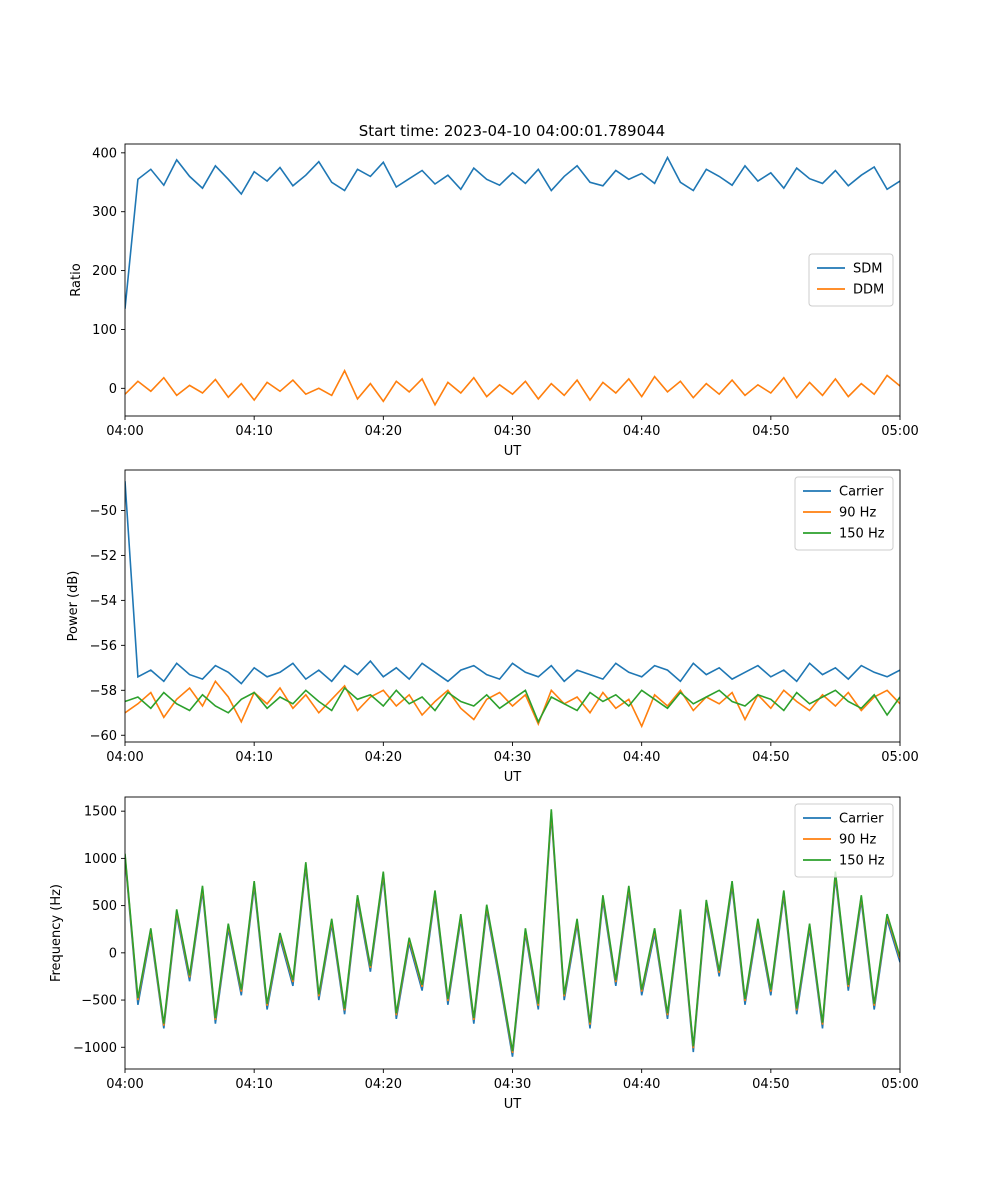 The width and height of the screenshot is (1000, 1200). I want to click on series-line-sdm, so click(512, 232).